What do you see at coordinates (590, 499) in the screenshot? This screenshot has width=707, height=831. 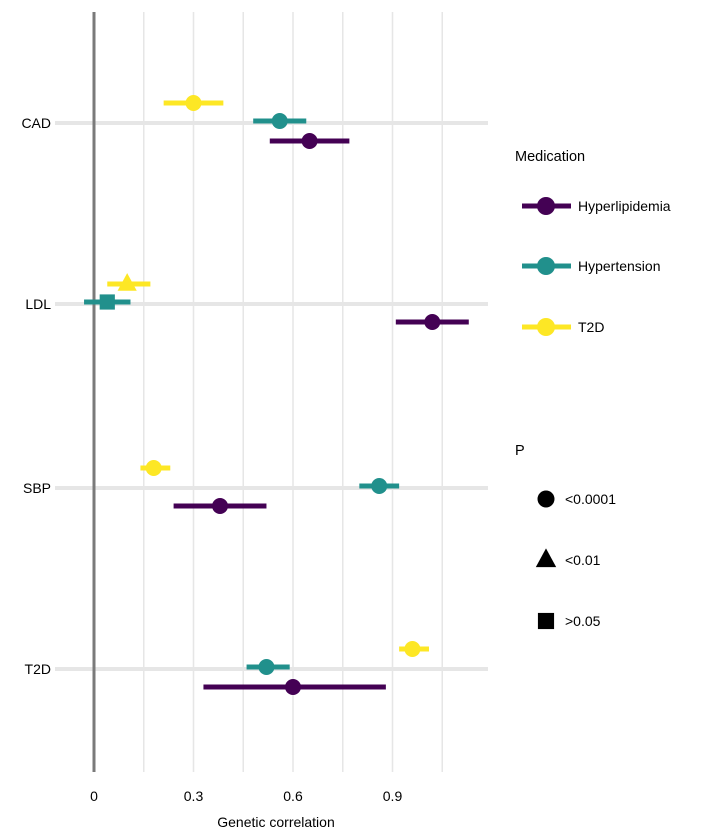 I see `legend-label: <0.0001` at bounding box center [590, 499].